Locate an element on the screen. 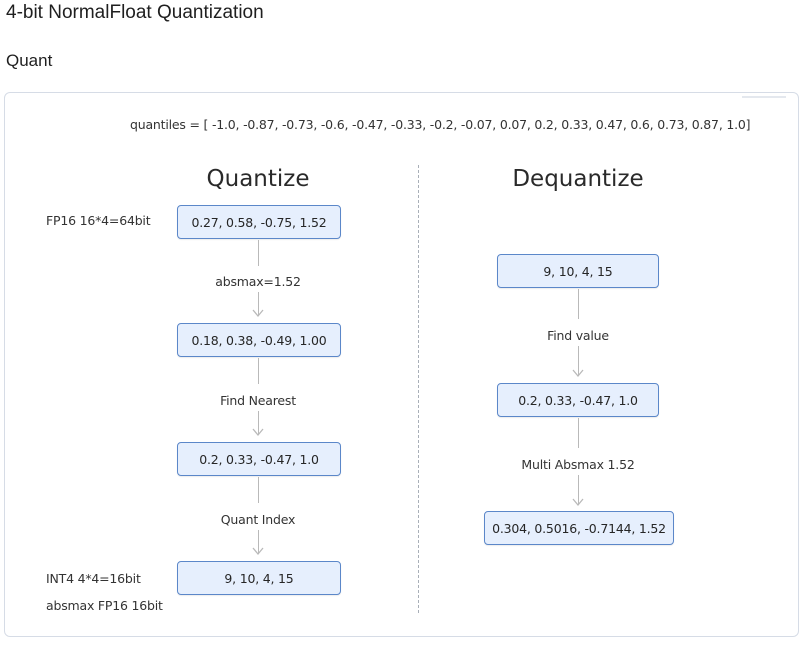 Image resolution: width=804 pixels, height=648 pixels. step-multi-absmax: Multi Absmax 1.52 is located at coordinates (578, 464).